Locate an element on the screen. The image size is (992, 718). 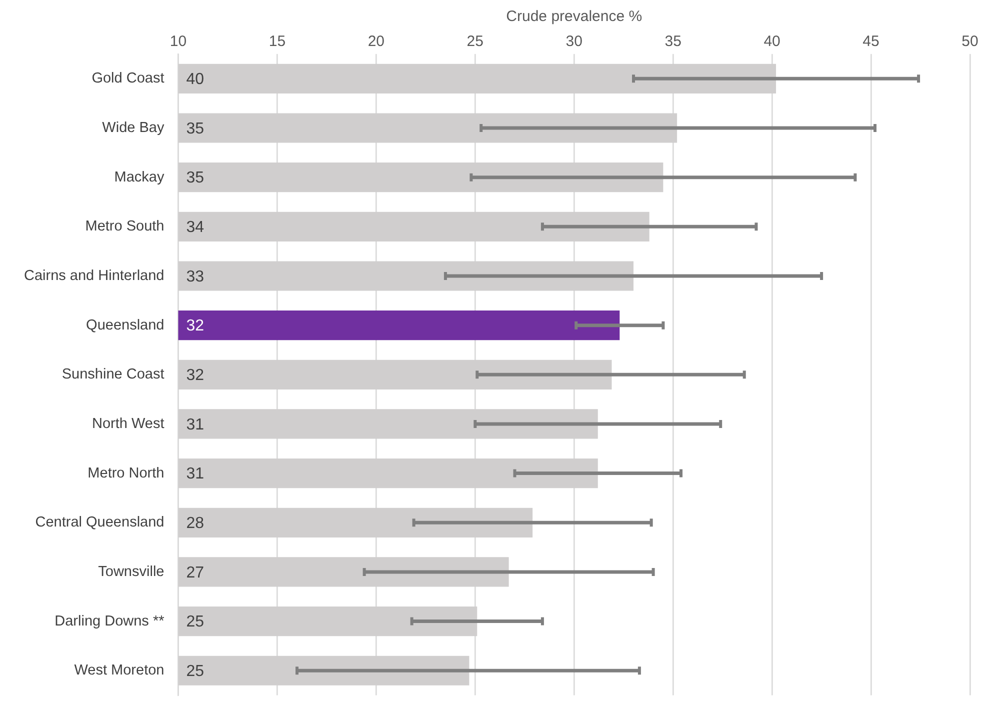
y-tick-label: Sunshine Coast is located at coordinates (113, 374).